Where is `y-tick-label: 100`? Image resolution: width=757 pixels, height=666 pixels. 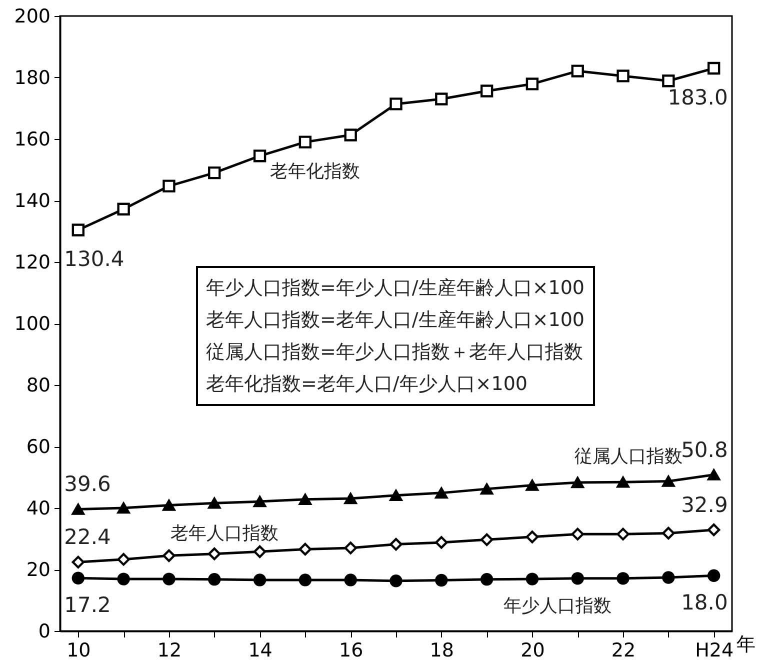
y-tick-label: 100 is located at coordinates (32, 324).